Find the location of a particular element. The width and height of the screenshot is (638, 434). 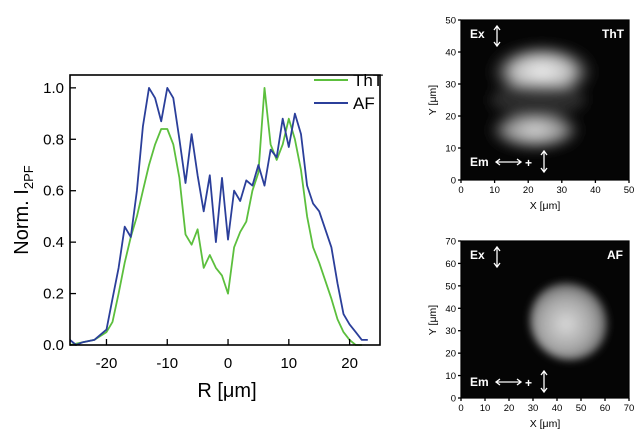

x-tick-label: -20 is located at coordinates (107, 363).